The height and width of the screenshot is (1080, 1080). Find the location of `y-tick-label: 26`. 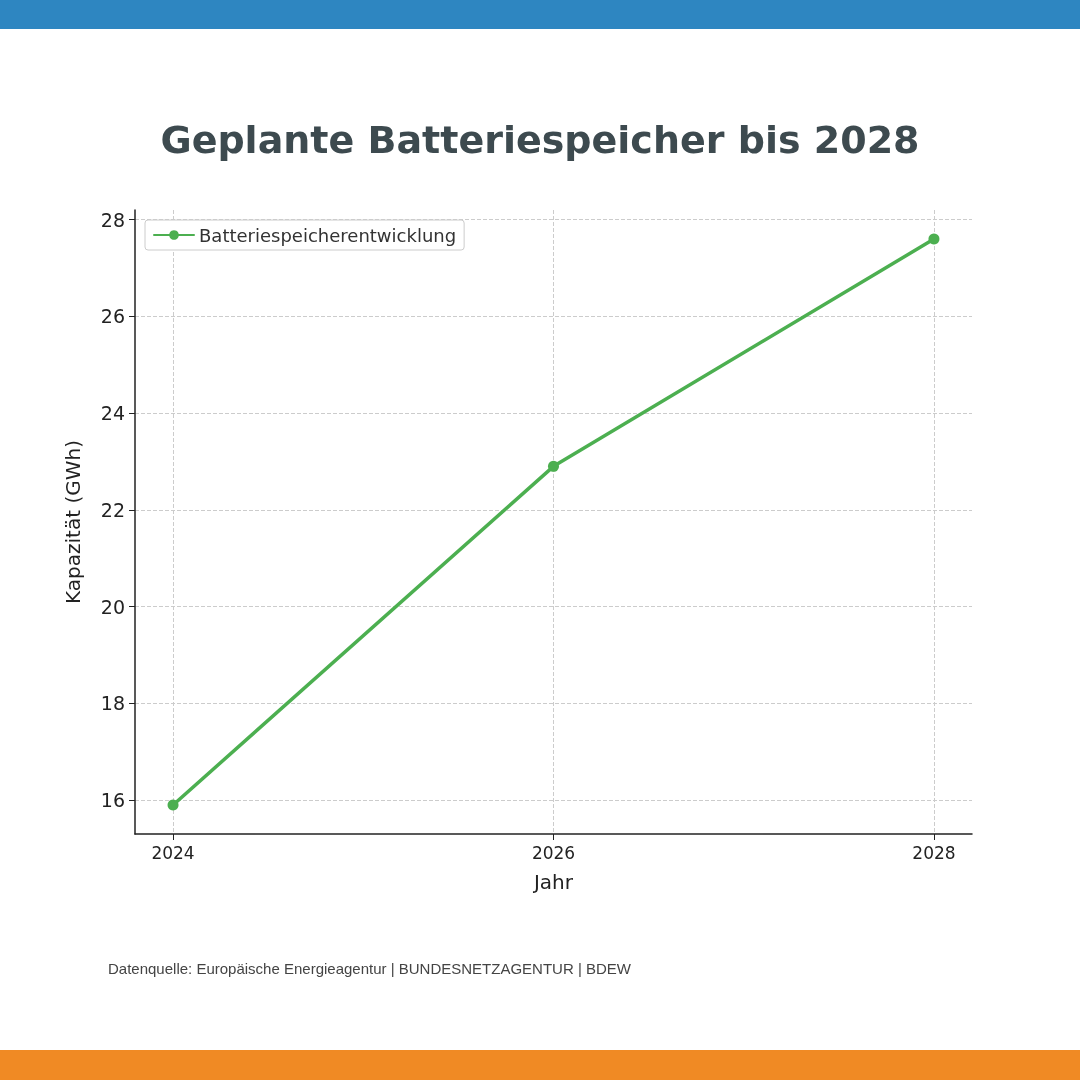

y-tick-label: 26 is located at coordinates (112, 316).